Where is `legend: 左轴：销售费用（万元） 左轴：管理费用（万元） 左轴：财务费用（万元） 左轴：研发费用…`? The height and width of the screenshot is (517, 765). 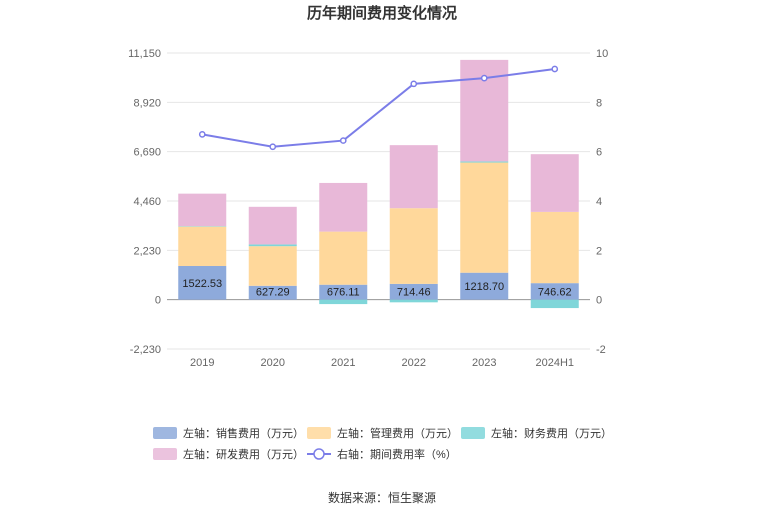 legend: 左轴：销售费用（万元） 左轴：管理费用（万元） 左轴：财务费用（万元） 左轴：研发费用… is located at coordinates (382, 443).